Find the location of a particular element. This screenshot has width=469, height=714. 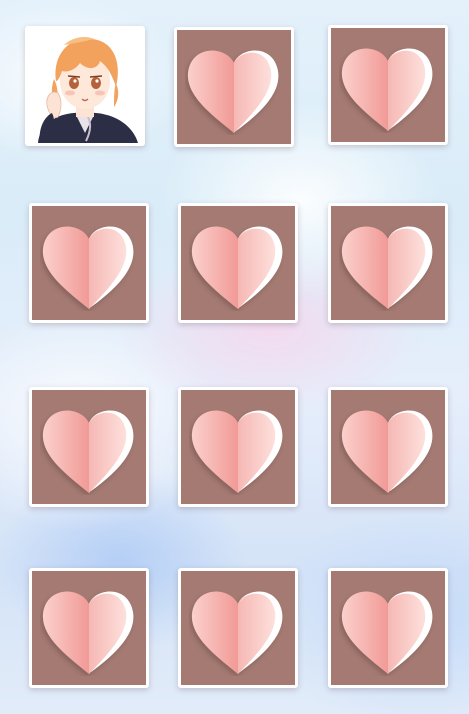

card-10-face-down is located at coordinates (89, 628).